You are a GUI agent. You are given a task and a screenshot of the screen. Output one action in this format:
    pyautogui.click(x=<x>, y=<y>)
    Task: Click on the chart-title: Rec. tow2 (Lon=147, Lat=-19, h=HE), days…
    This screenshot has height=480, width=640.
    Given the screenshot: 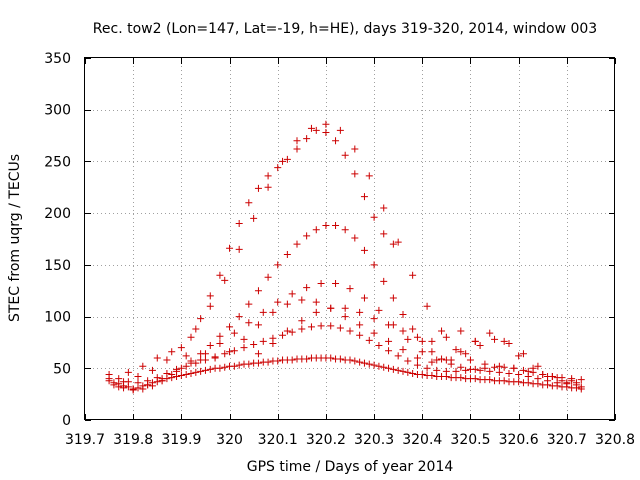 What is the action you would take?
    pyautogui.click(x=345, y=29)
    